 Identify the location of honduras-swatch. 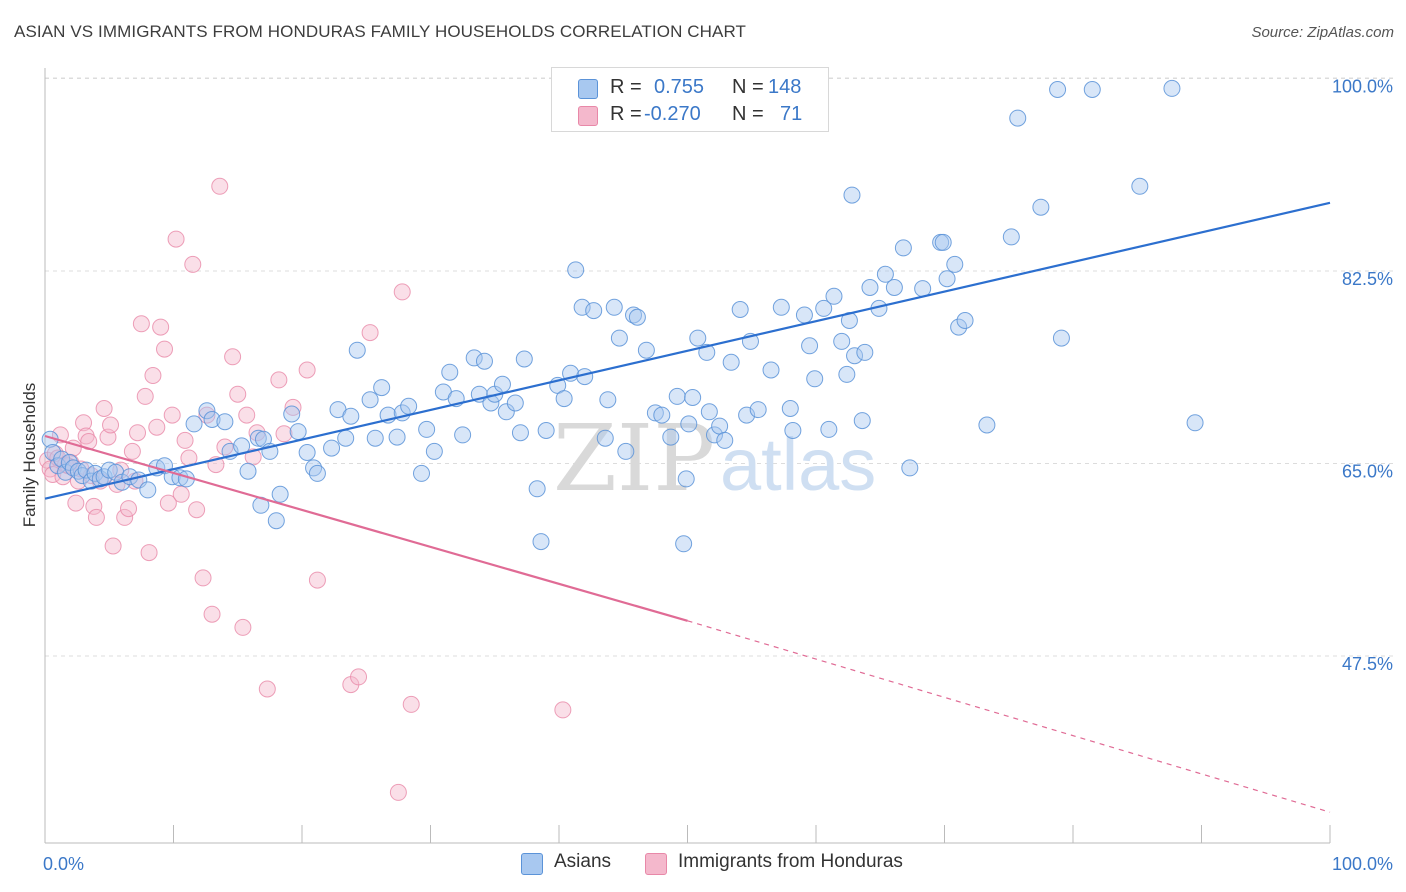
(588, 116).